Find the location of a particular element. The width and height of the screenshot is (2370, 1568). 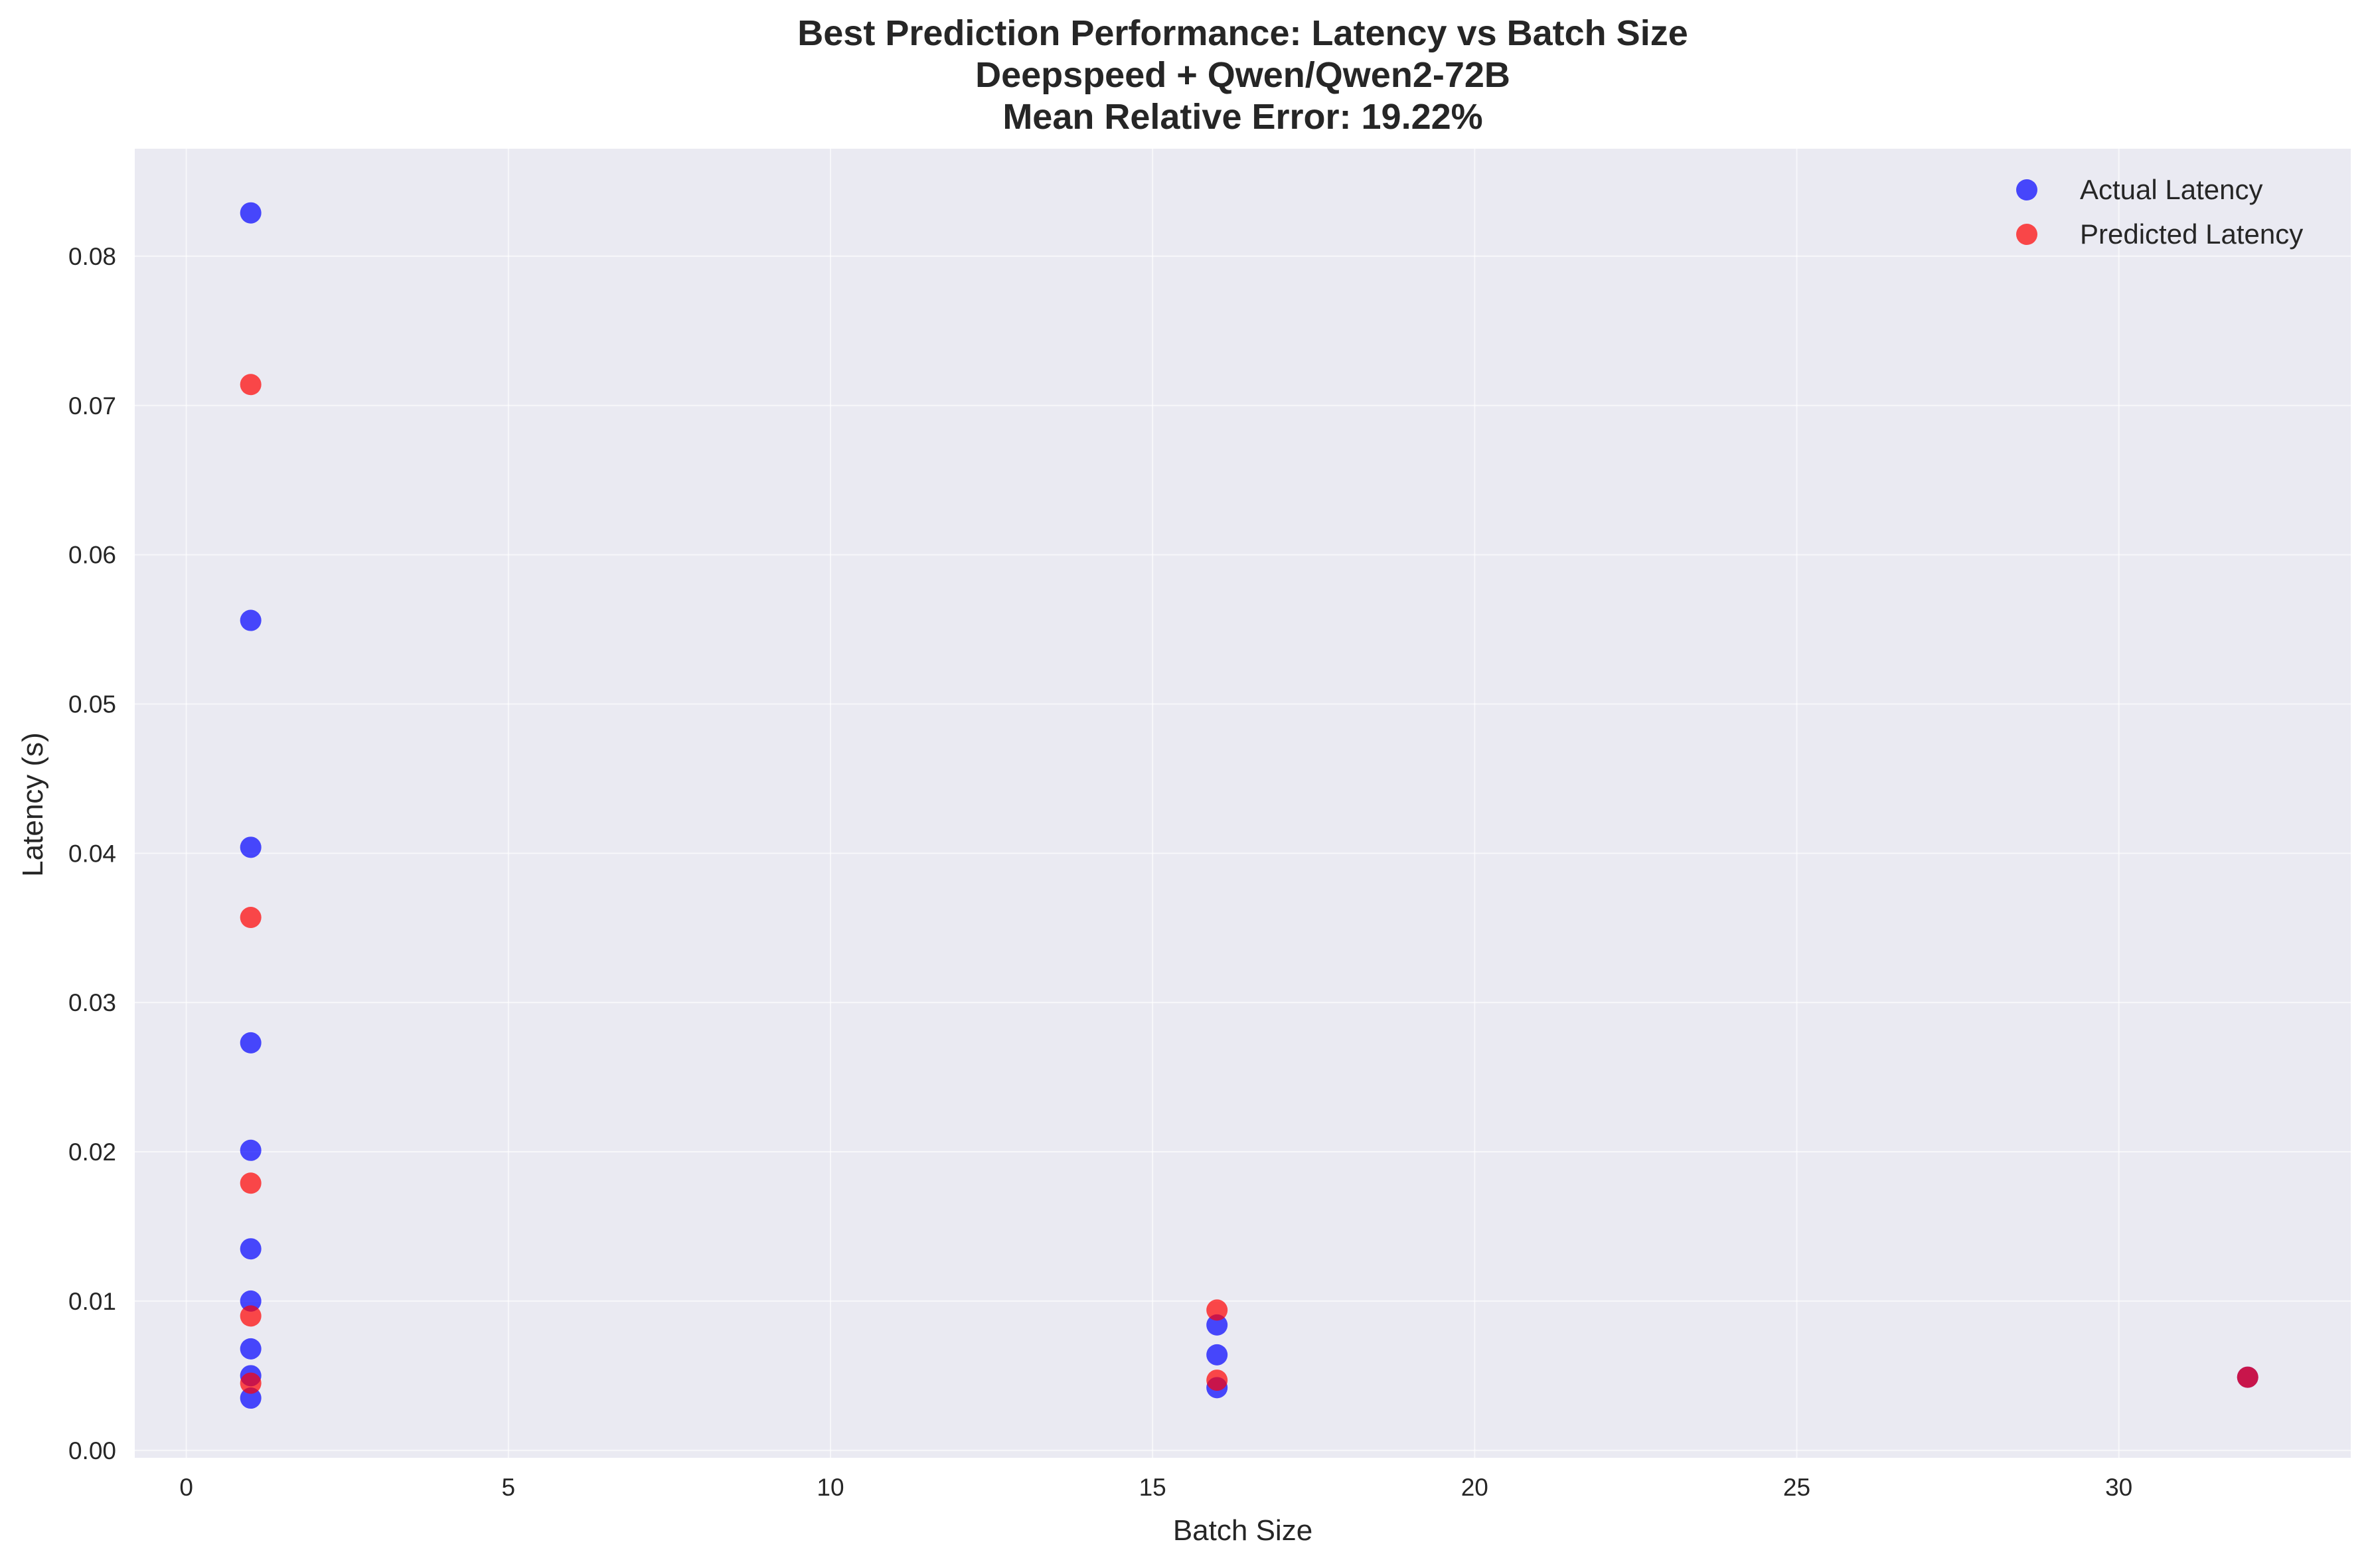

x-axis-label: Batch Size is located at coordinates (1242, 1531).